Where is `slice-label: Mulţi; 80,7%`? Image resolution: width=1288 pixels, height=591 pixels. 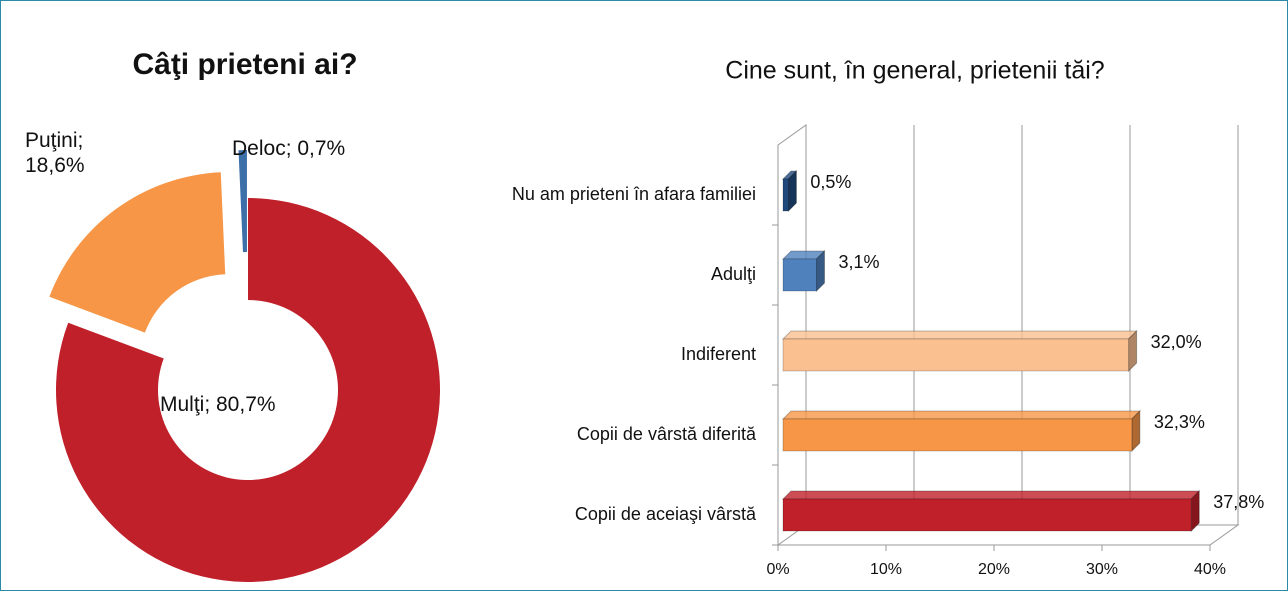 slice-label: Mulţi; 80,7% is located at coordinates (218, 404).